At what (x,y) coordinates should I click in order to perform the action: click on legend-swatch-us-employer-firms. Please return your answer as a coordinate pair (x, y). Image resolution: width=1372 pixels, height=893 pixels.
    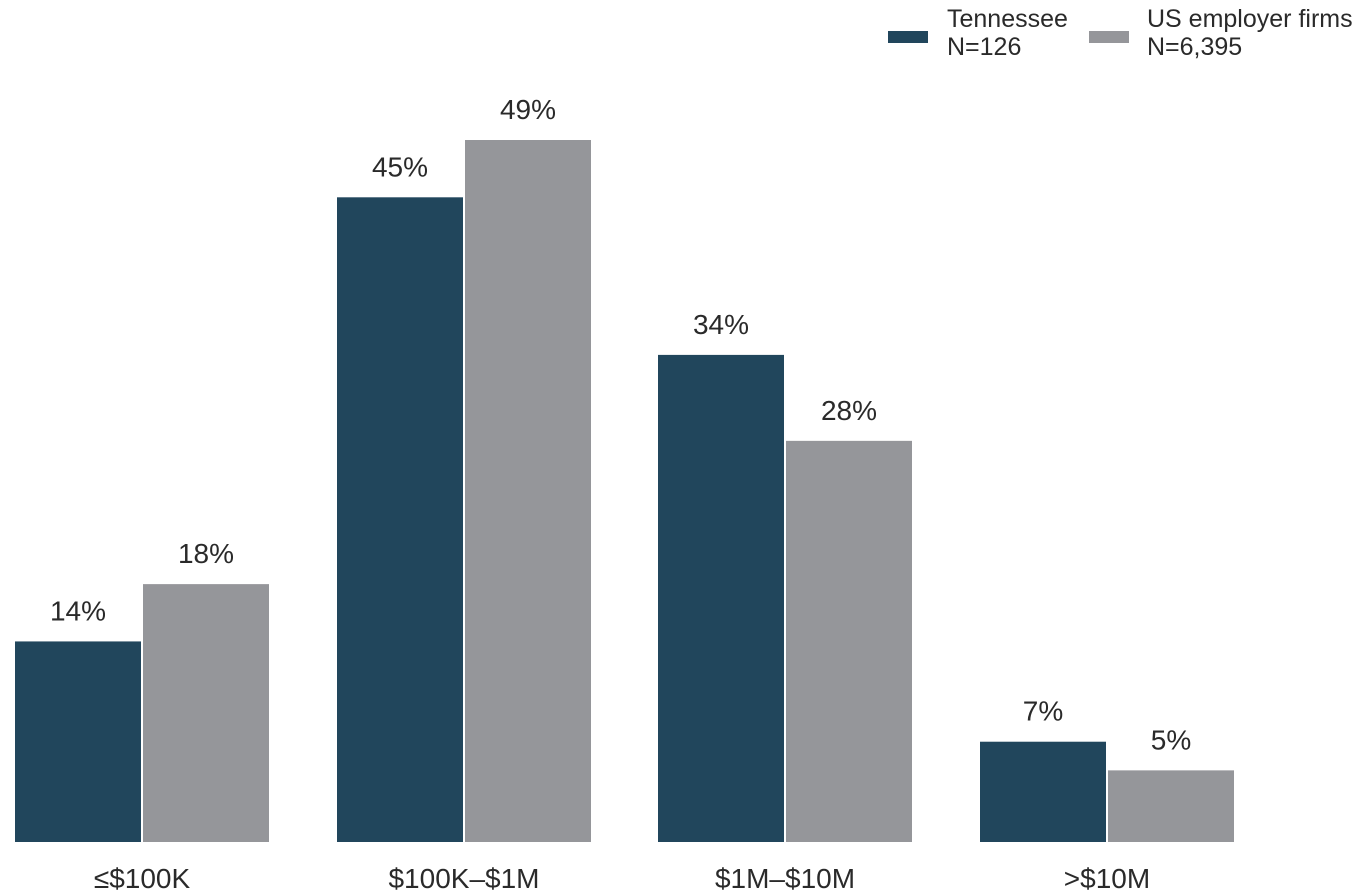
    Looking at the image, I should click on (1109, 37).